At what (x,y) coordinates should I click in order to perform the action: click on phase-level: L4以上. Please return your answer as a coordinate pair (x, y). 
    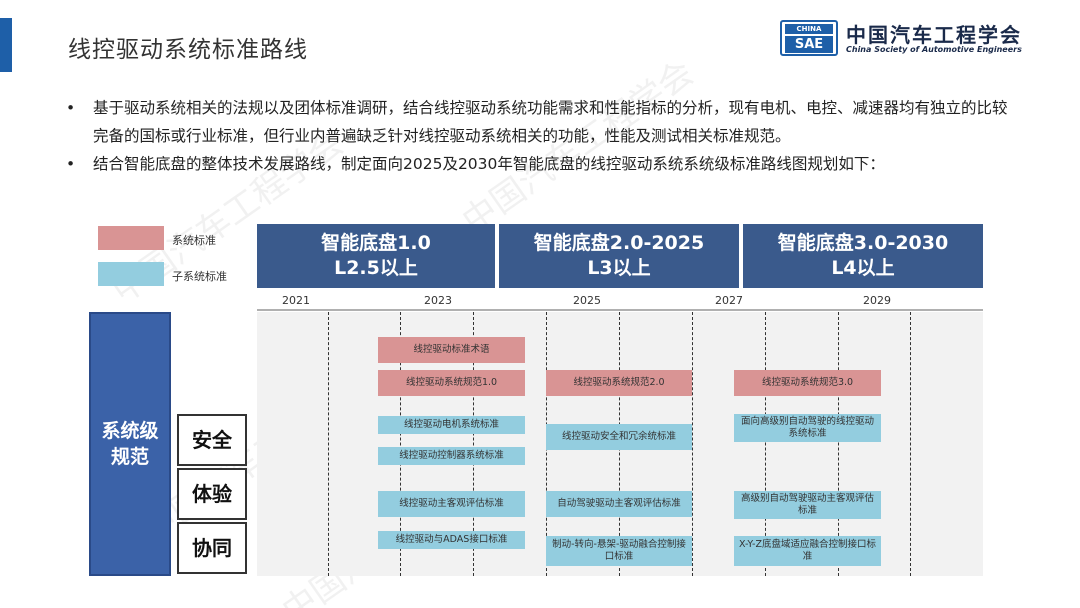
    Looking at the image, I should click on (863, 268).